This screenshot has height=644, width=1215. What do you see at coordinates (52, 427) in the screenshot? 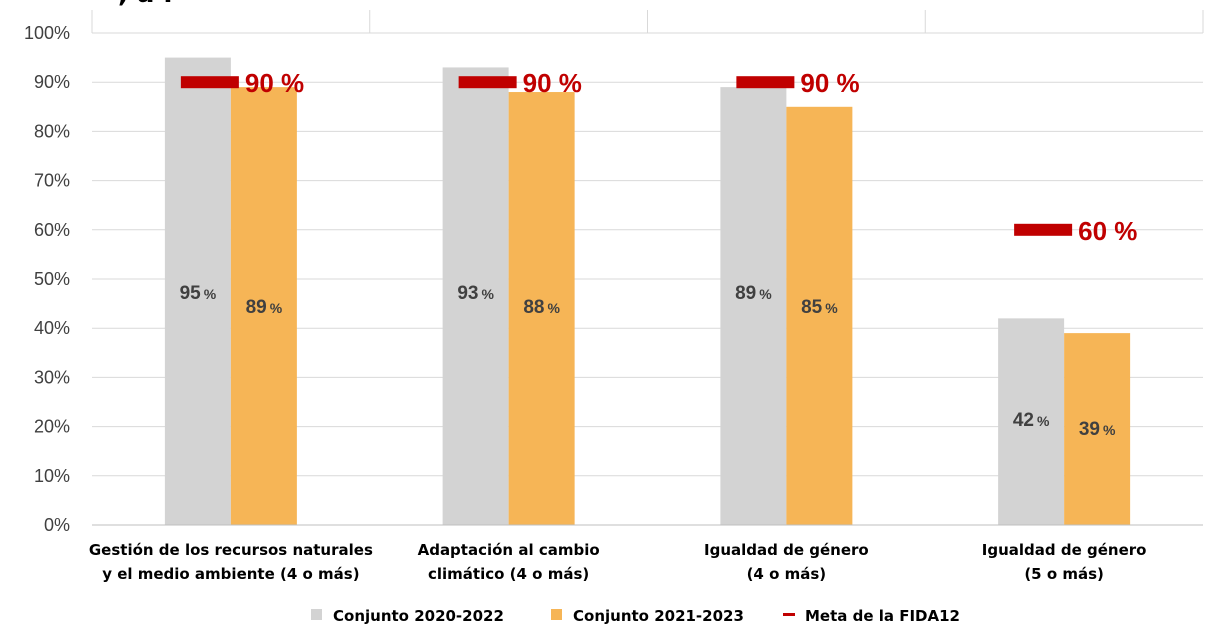
I see `y-tick-label: 20%` at bounding box center [52, 427].